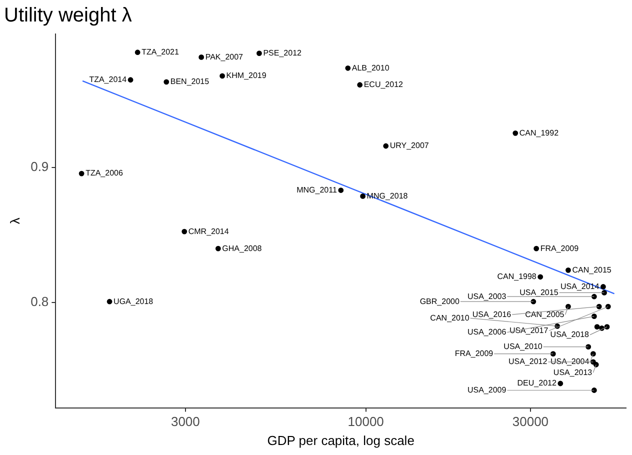 This screenshot has width=632, height=455. Describe the element at coordinates (573, 372) in the screenshot. I see `annotation: USA_2013` at that location.